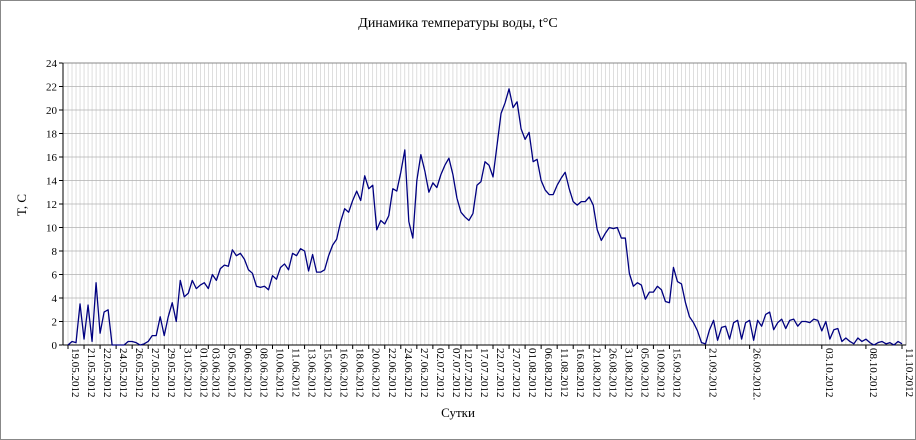 Image resolution: width=916 pixels, height=440 pixels. I want to click on x-tick-label: 03.06.2012, so click(215, 373).